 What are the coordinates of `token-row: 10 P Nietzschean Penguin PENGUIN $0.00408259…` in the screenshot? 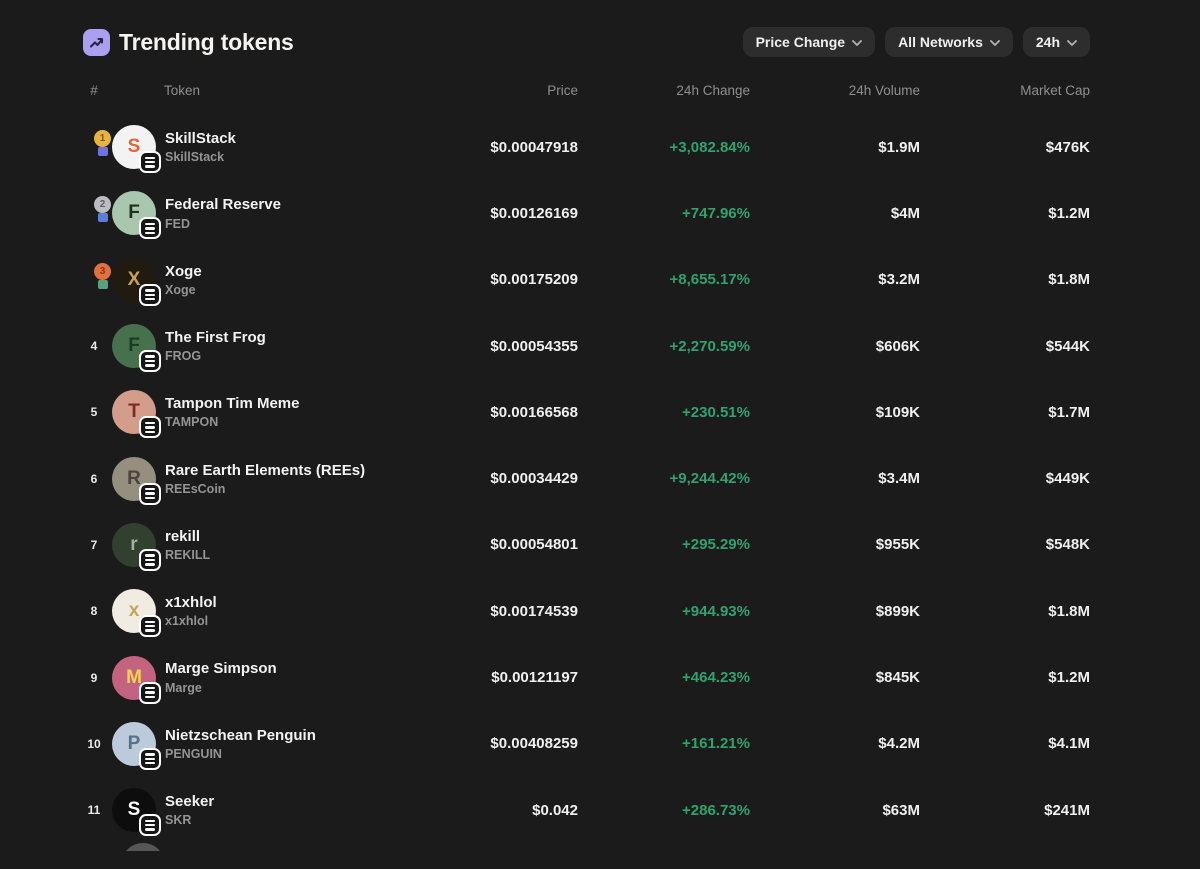 It's located at (583, 744).